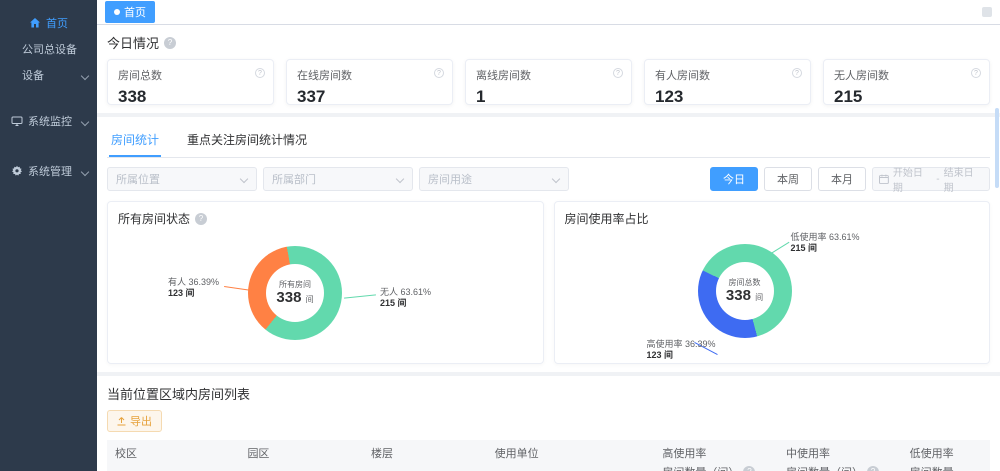 Image resolution: width=1000 pixels, height=471 pixels. What do you see at coordinates (494, 179) in the screenshot?
I see `room-purpose-select: 房间用途` at bounding box center [494, 179].